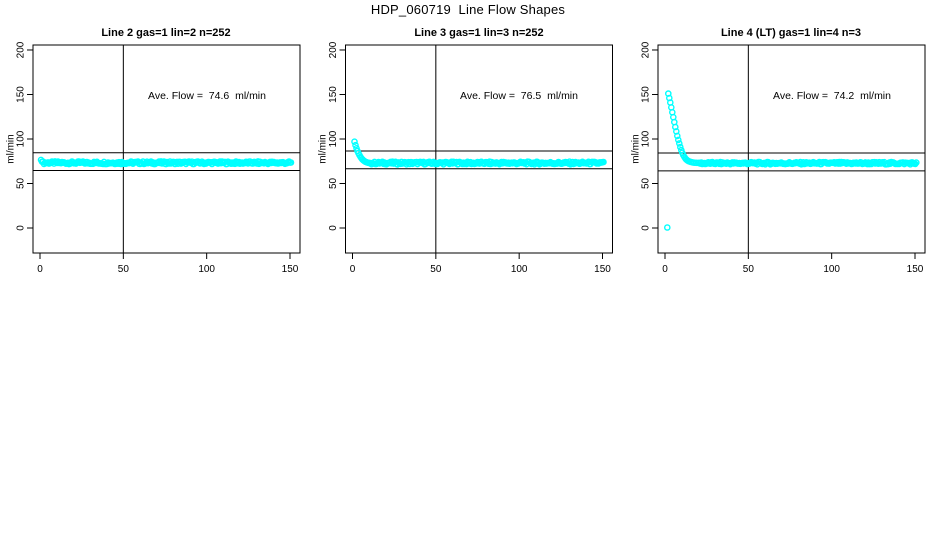 The image size is (936, 540). What do you see at coordinates (479, 33) in the screenshot?
I see `plot2-title: Line 3 gas=1 lin=3 n=252` at bounding box center [479, 33].